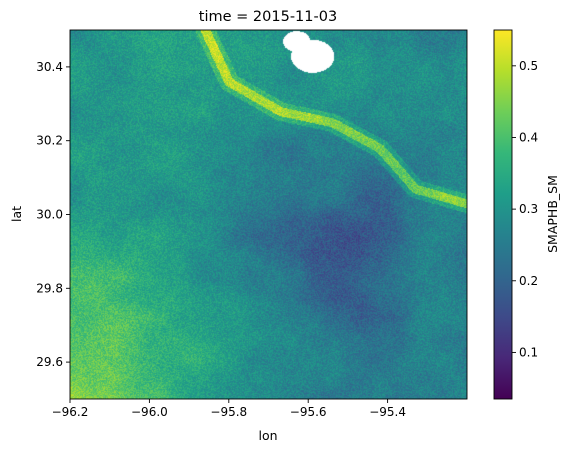 This screenshot has width=571, height=457. I want to click on colorbar-ticks: 0.1 0.2 0.3 0.4 0.5, so click(525, 209).